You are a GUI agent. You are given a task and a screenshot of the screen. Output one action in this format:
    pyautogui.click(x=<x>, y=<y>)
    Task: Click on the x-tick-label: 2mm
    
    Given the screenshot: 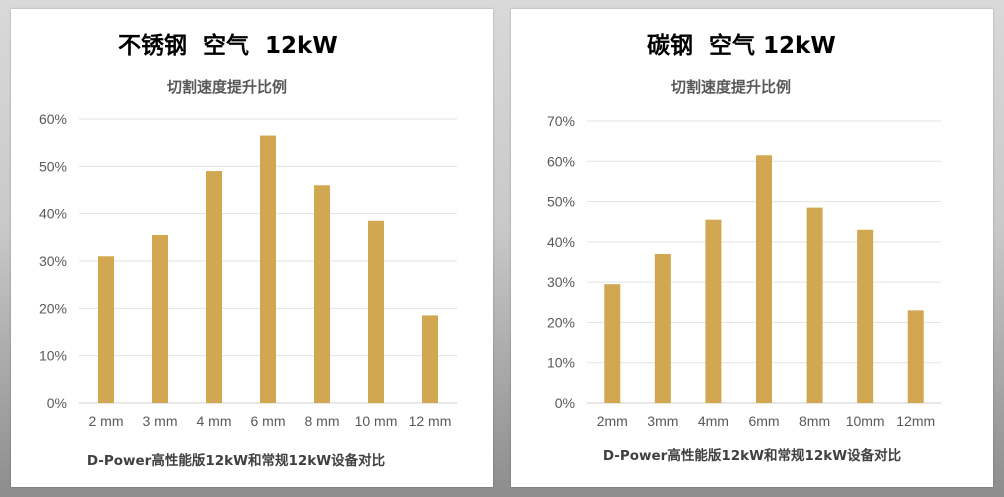 What is the action you would take?
    pyautogui.click(x=612, y=421)
    